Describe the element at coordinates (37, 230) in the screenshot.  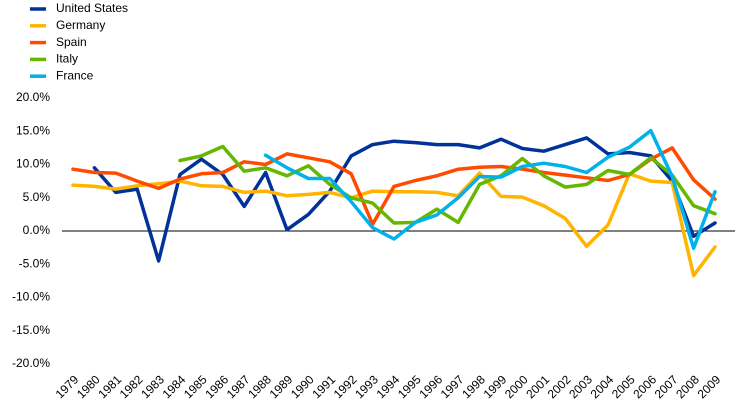
I see `y-tick-label: 0.0%` at that location.